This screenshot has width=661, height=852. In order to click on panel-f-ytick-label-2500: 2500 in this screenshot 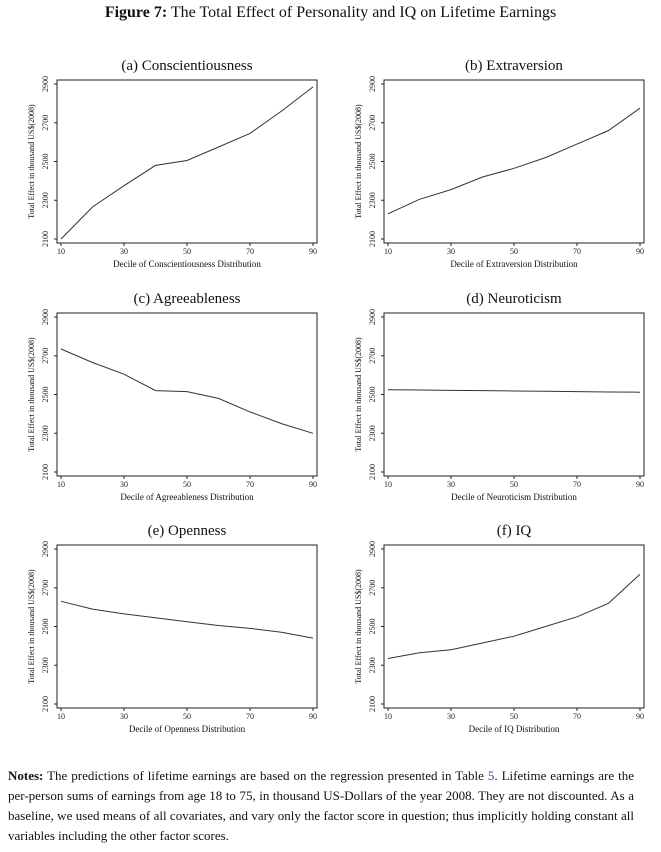, I will do `click(372, 627)`.